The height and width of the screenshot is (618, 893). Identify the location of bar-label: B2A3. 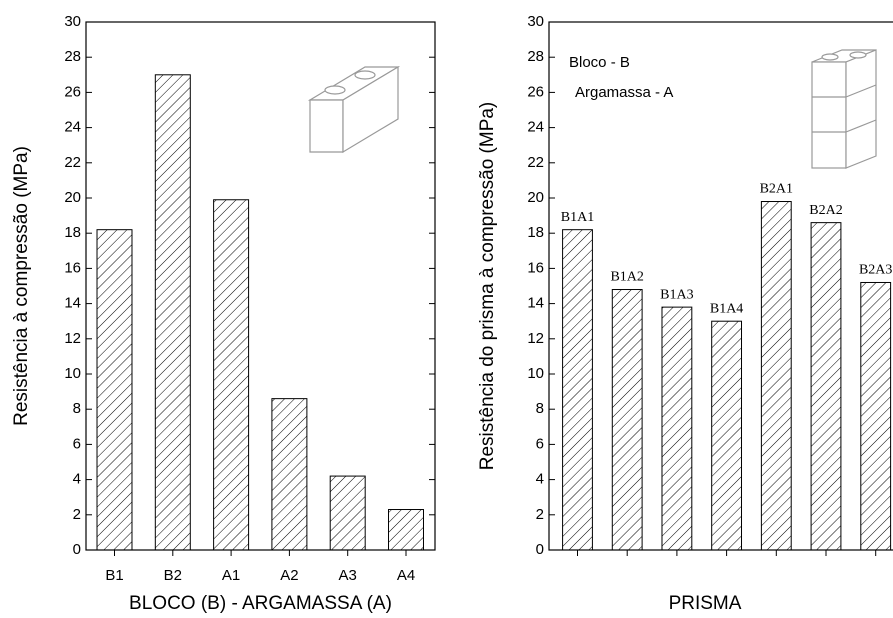
(875, 270).